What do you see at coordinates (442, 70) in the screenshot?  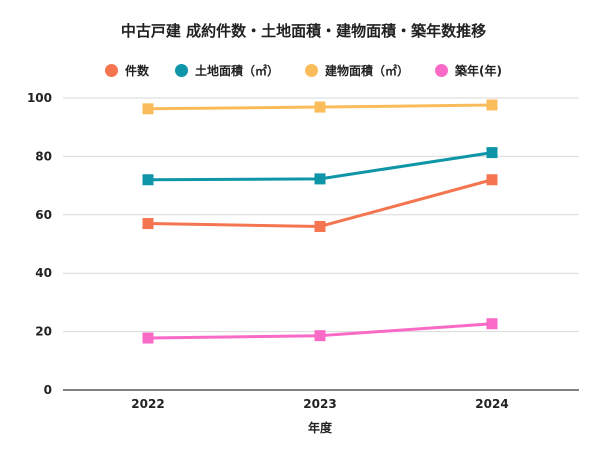 I see `legend-marker-building-age` at bounding box center [442, 70].